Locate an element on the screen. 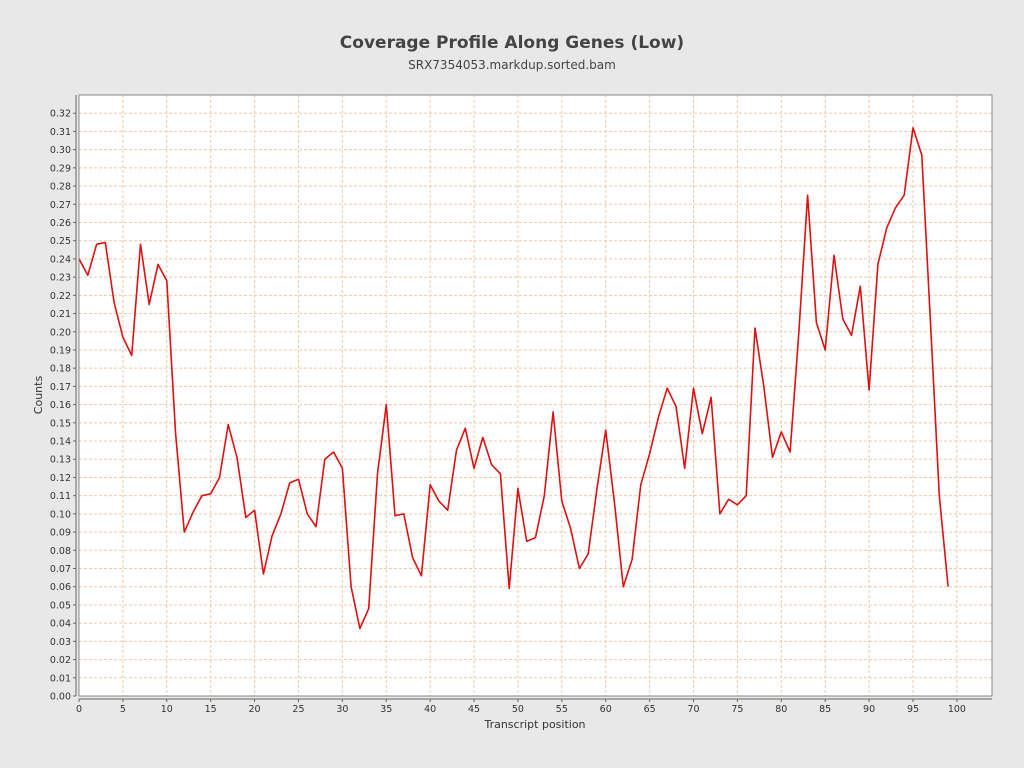 The width and height of the screenshot is (1024, 768). y-tick-label: 0.28 is located at coordinates (60, 187).